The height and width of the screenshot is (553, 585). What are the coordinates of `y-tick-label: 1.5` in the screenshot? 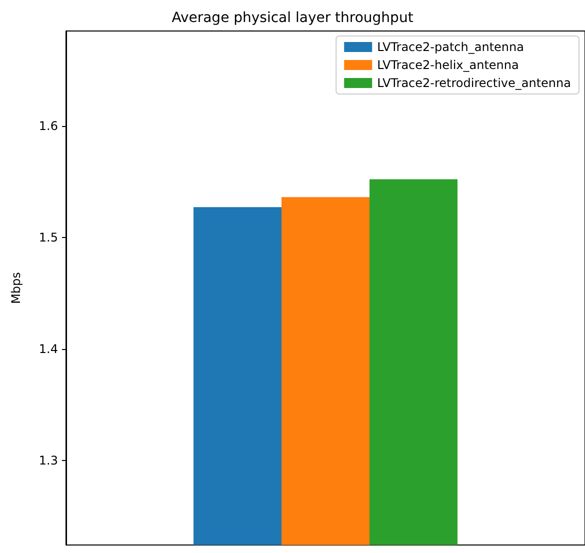 It's located at (48, 237).